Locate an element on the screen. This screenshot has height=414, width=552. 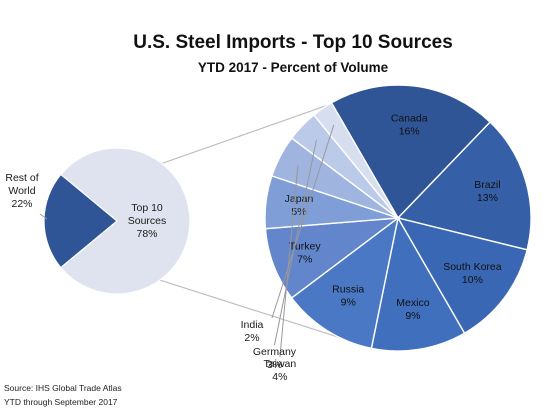
label-canada: Canada 16% is located at coordinates (409, 125).